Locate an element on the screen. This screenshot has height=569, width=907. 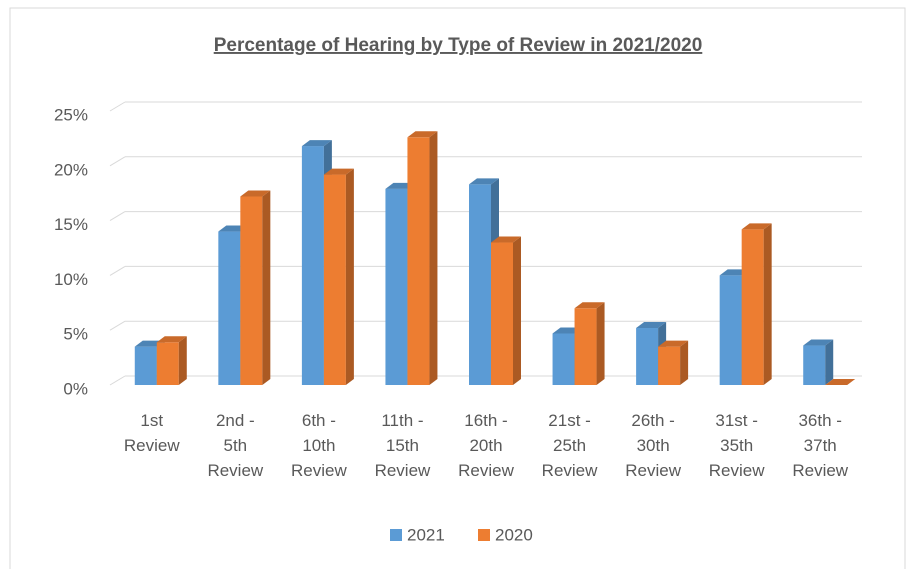
y-tick-label: 5% is located at coordinates (75, 334).